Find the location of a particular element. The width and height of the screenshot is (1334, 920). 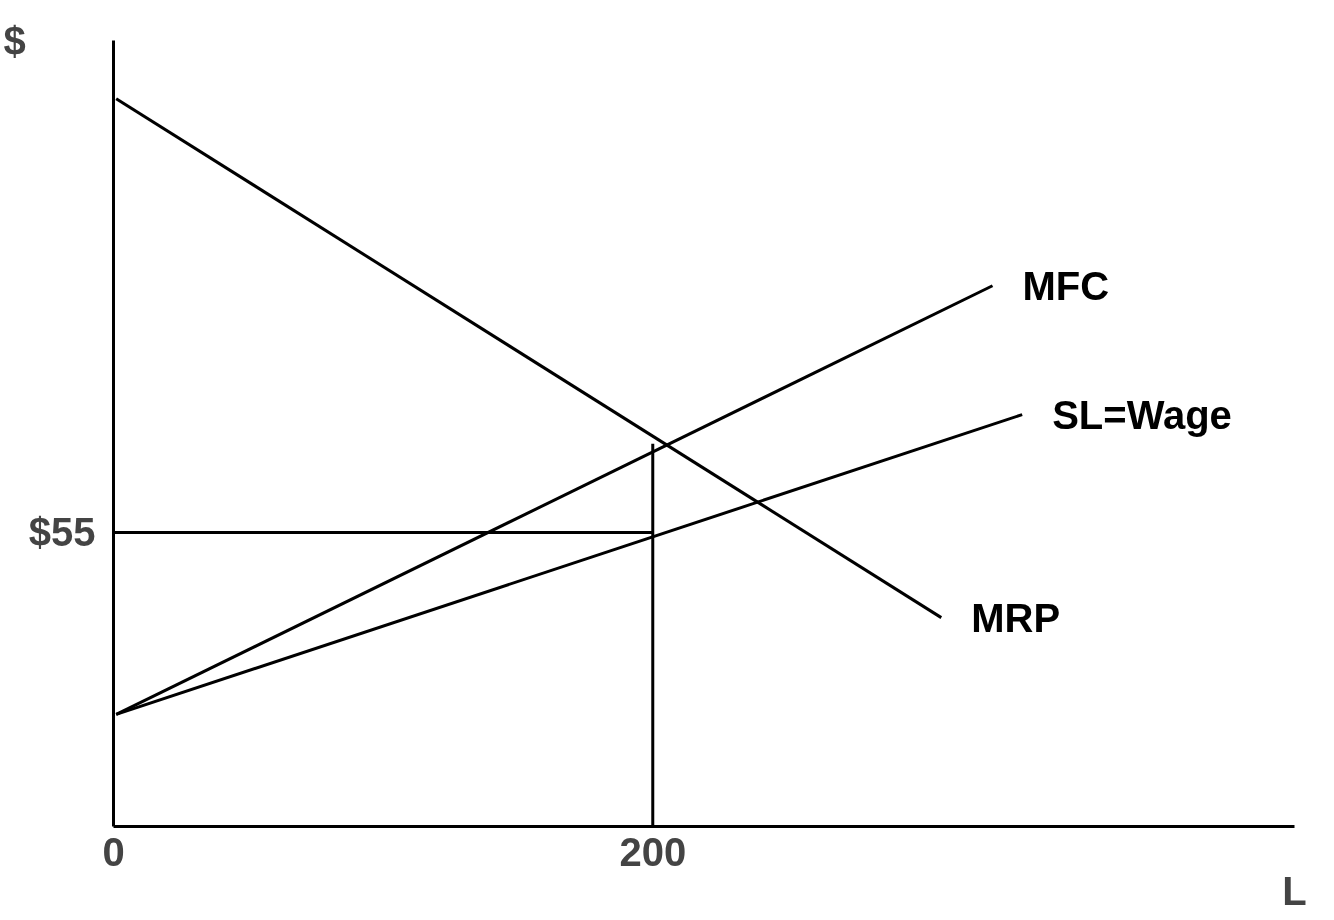

x-tick-label: 0 is located at coordinates (113, 851).